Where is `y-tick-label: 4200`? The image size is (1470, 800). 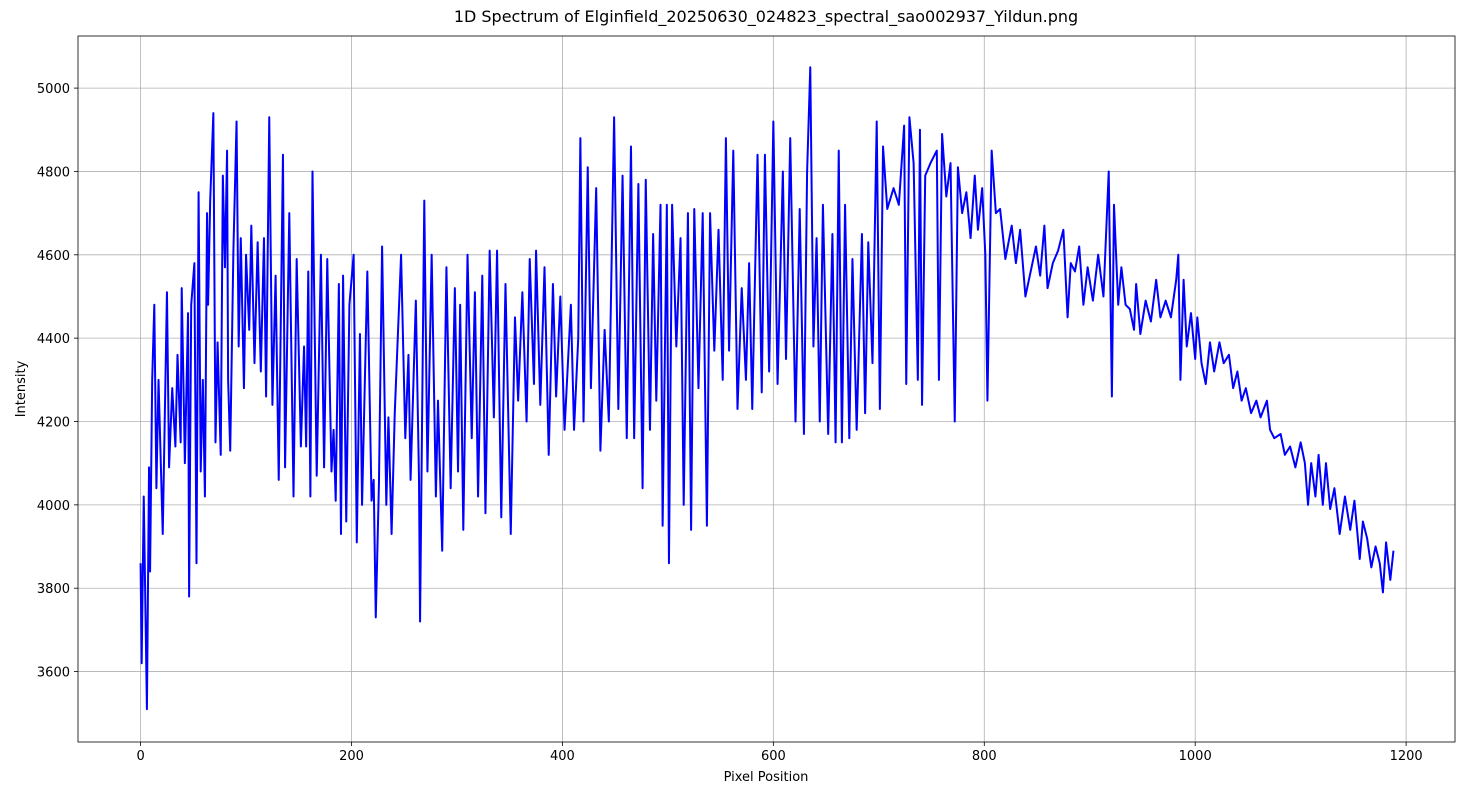
y-tick-label: 4200 is located at coordinates (53, 423).